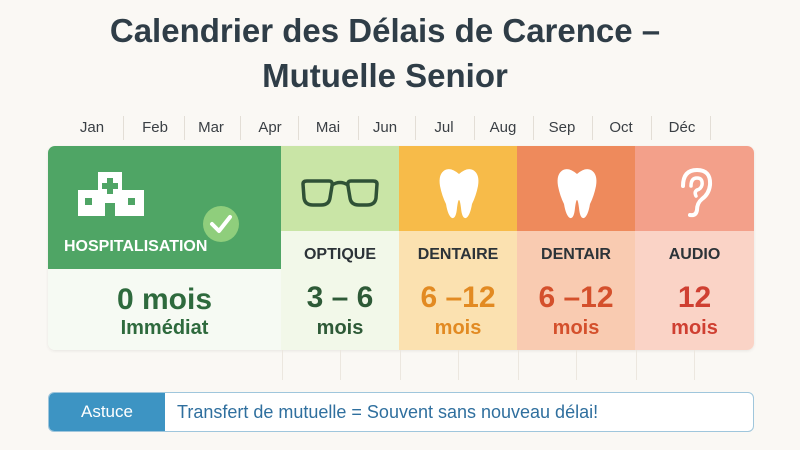 Image resolution: width=800 pixels, height=450 pixels. I want to click on category-label: OPTIQUE, so click(339, 254).